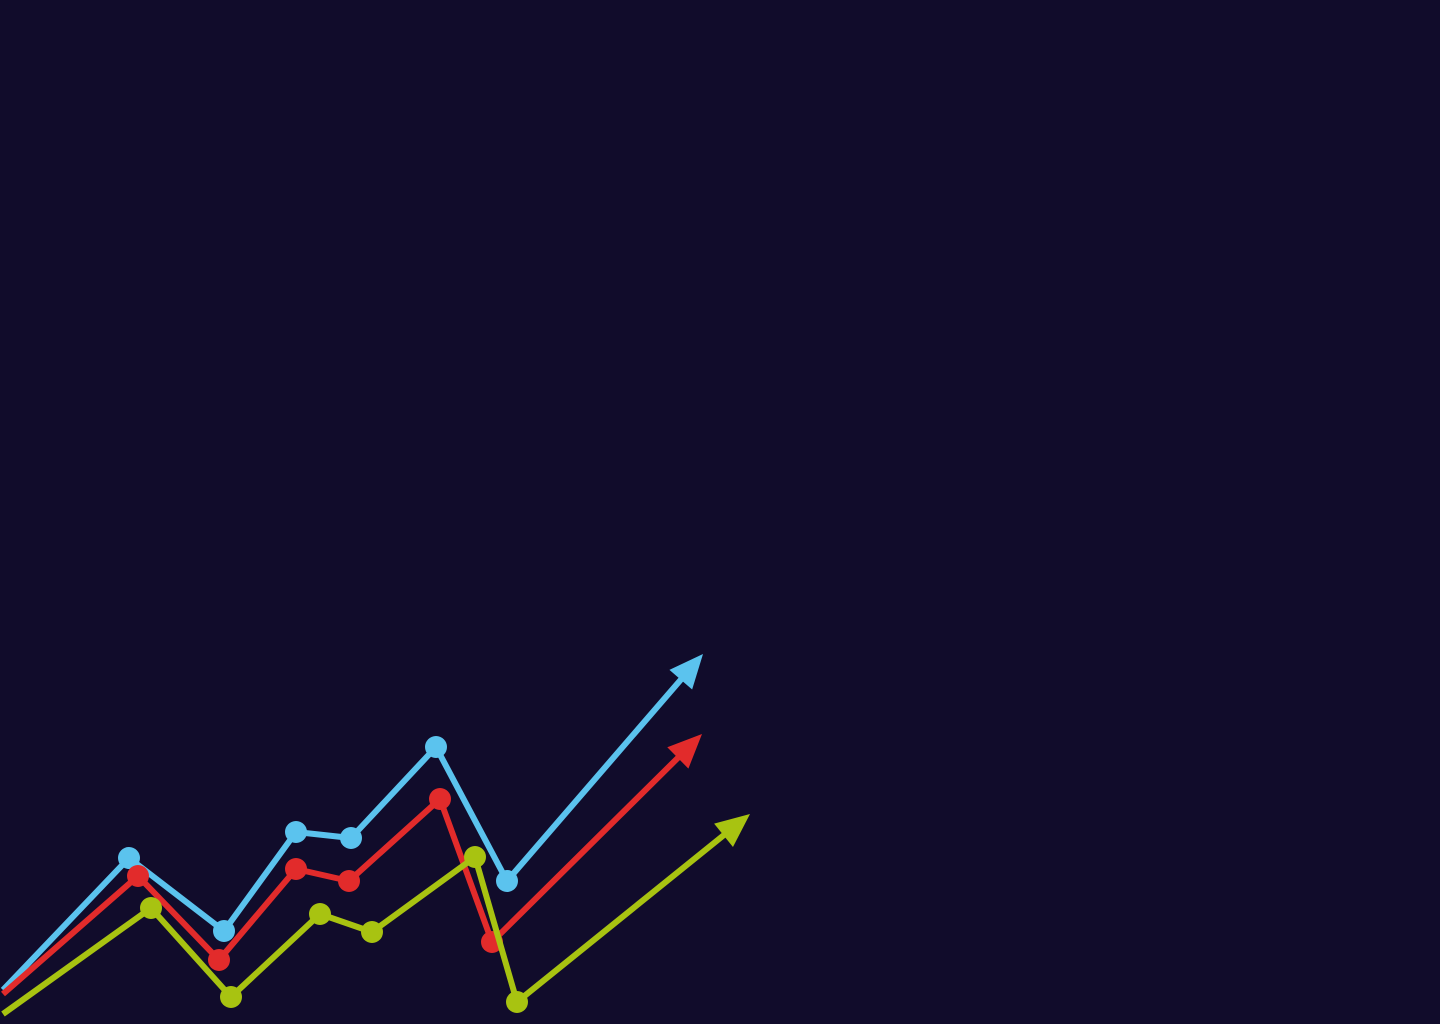  I want to click on series-2-arrowhead, so click(684, 751).